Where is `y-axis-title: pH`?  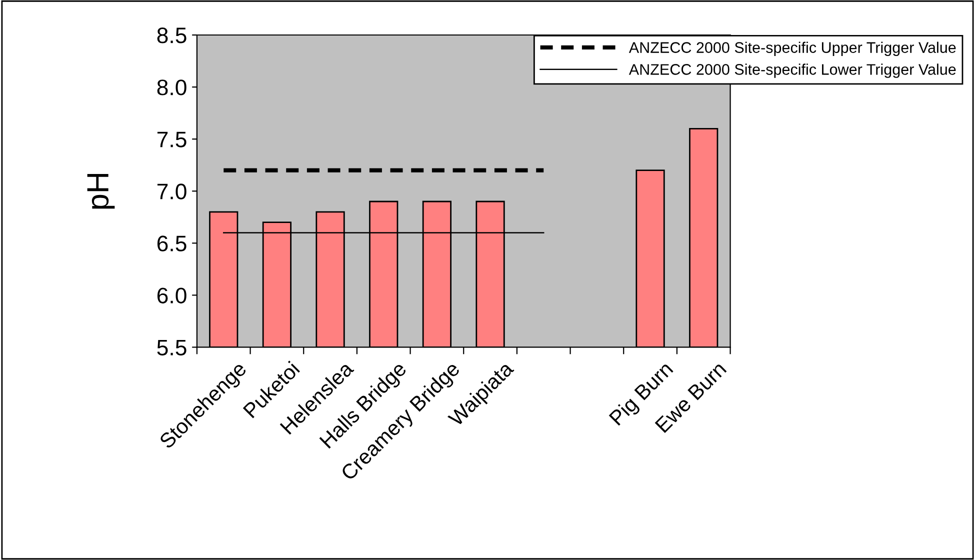 y-axis-title: pH is located at coordinates (101, 191).